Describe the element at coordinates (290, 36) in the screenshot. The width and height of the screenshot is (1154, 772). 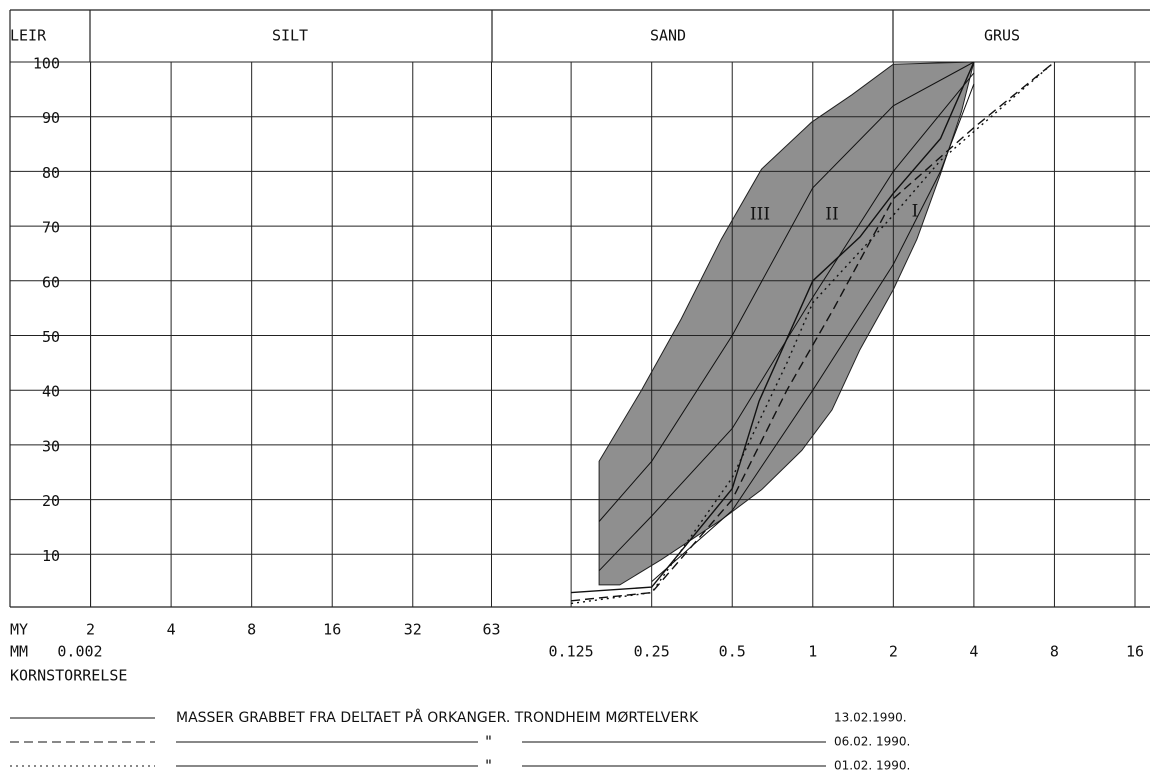
I see `fraction-label: SILT` at that location.